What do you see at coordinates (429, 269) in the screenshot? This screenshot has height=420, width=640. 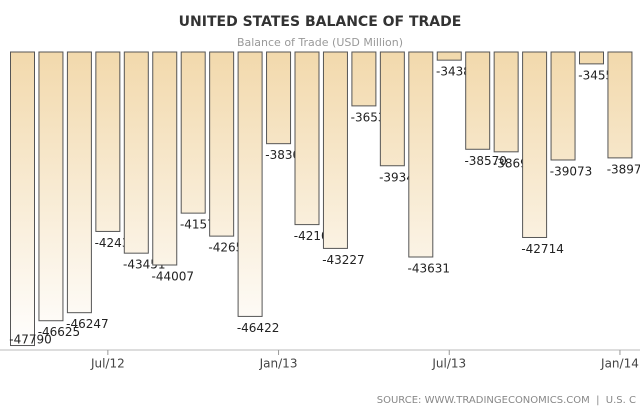 I see `value-label: -43631` at bounding box center [429, 269].